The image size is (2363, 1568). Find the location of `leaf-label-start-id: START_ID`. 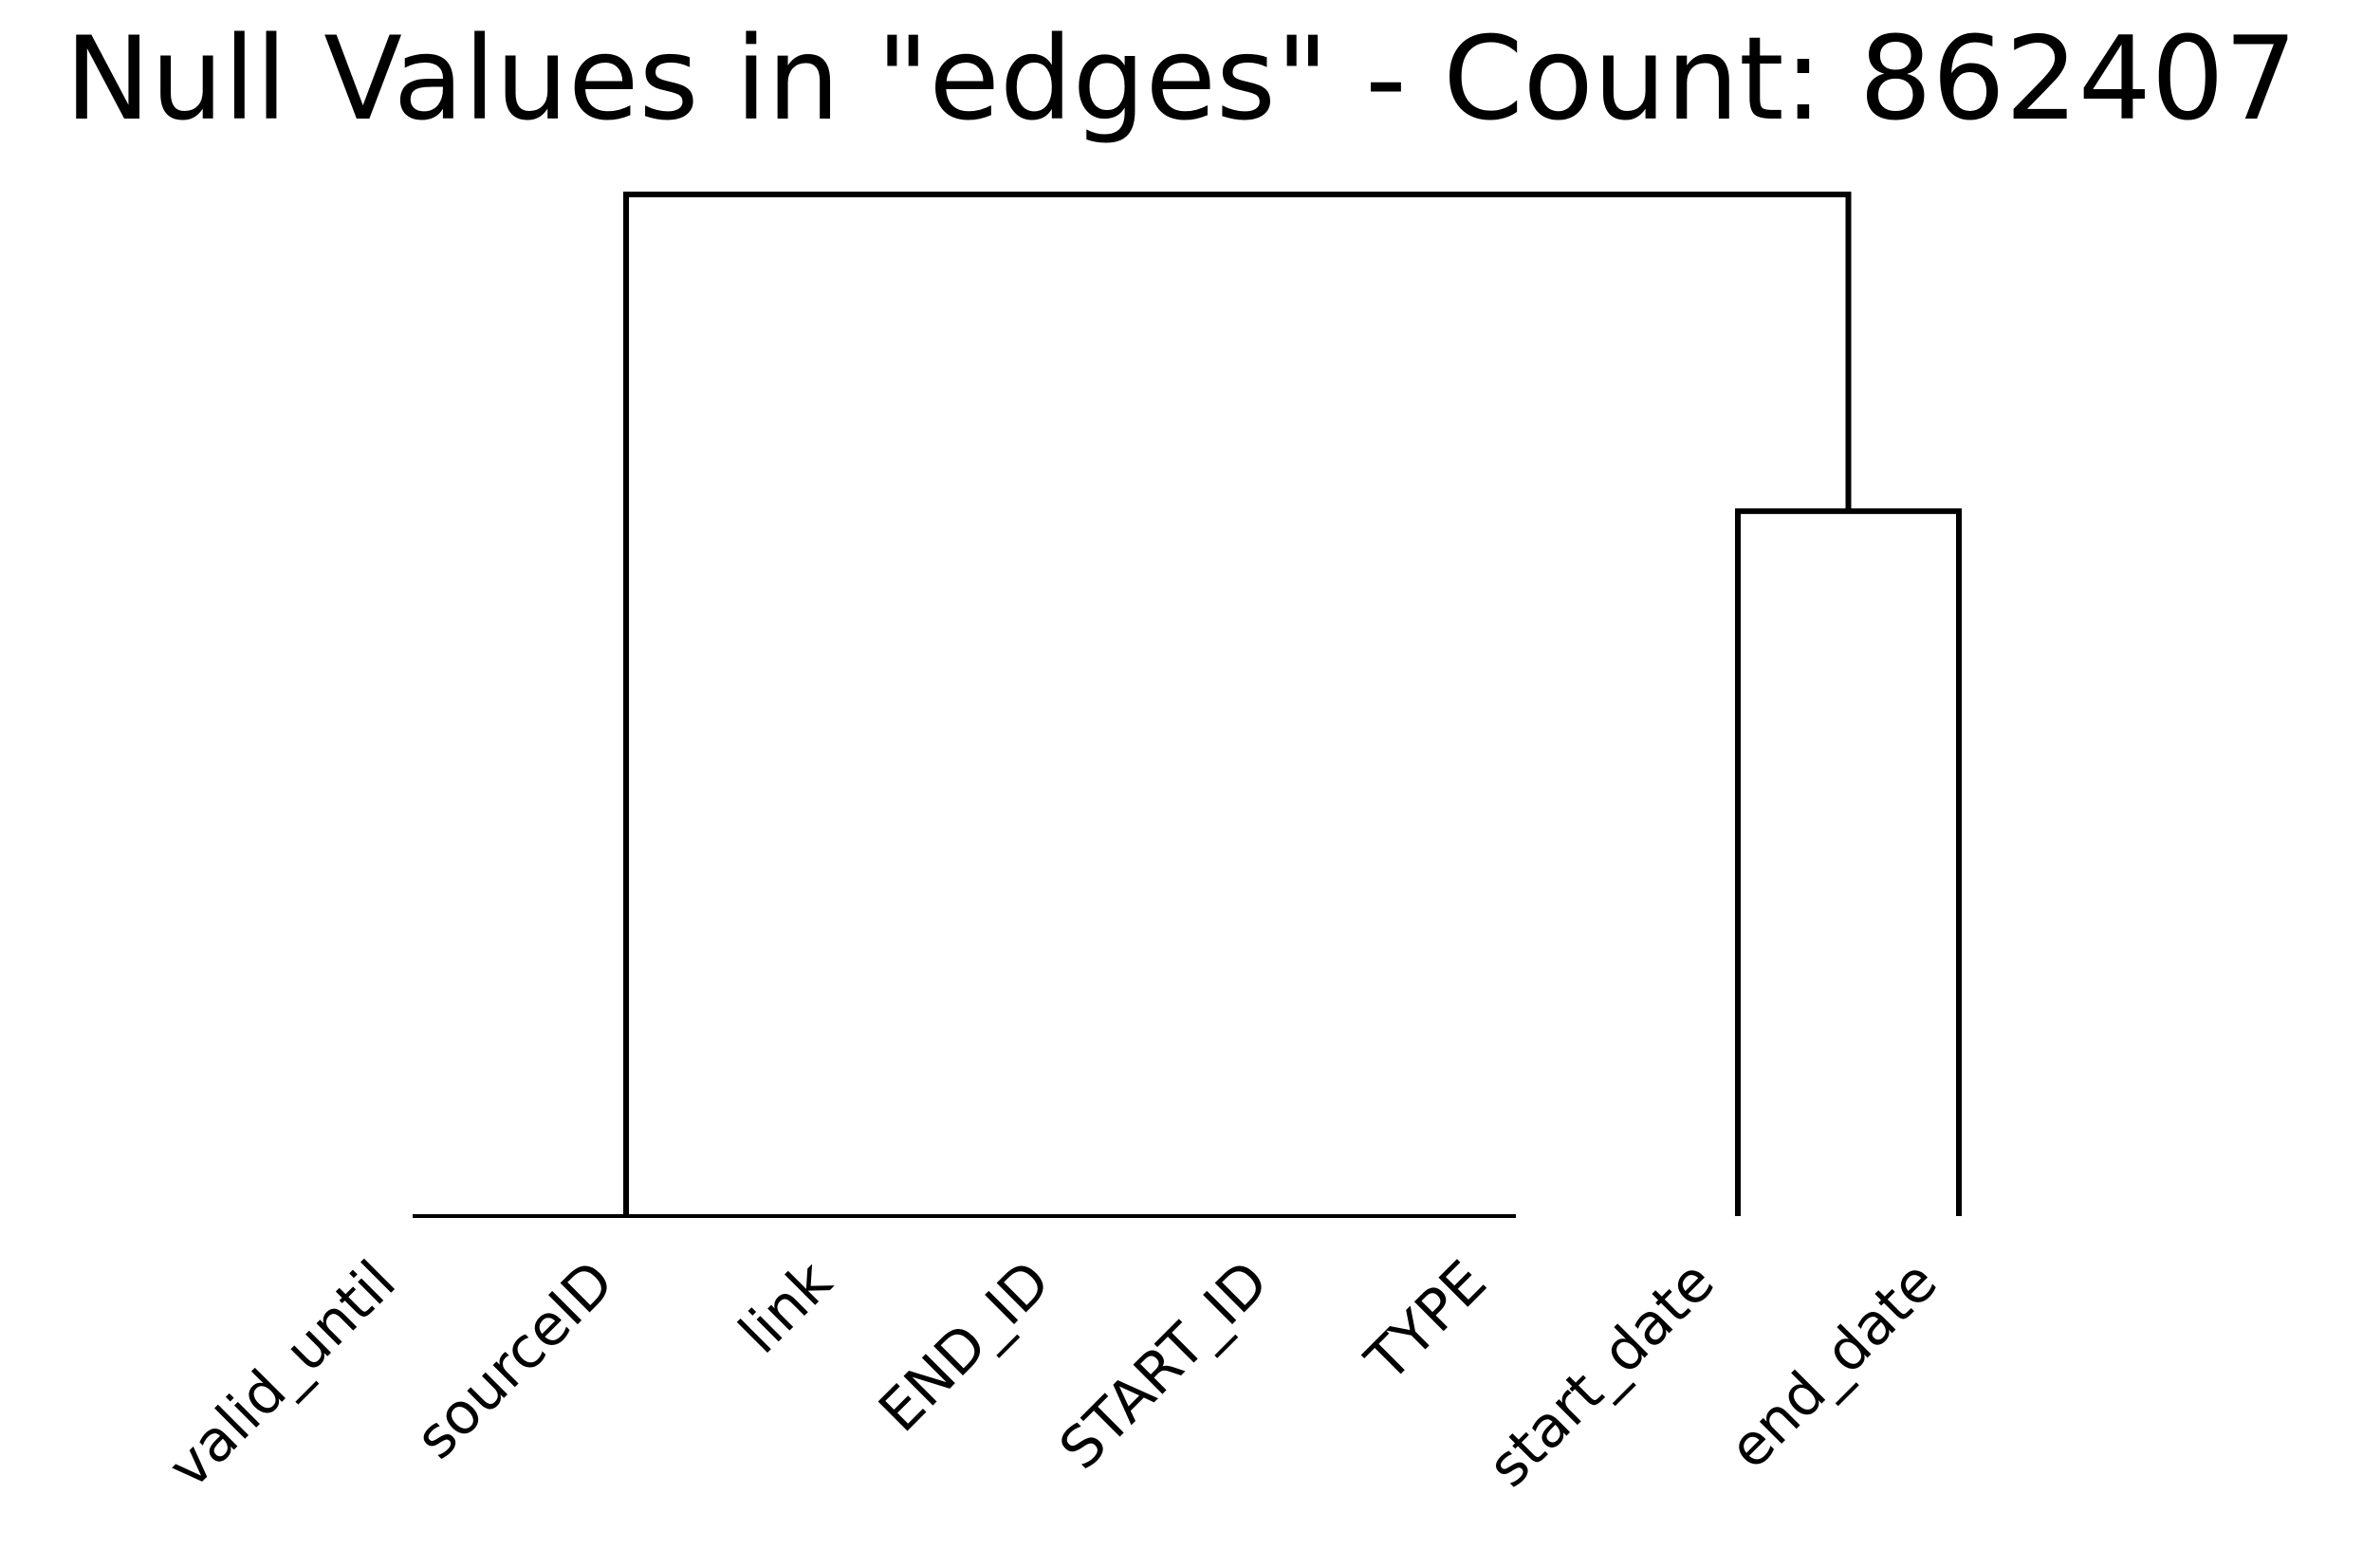

leaf-label-start-id: START_ID is located at coordinates (1164, 1366).